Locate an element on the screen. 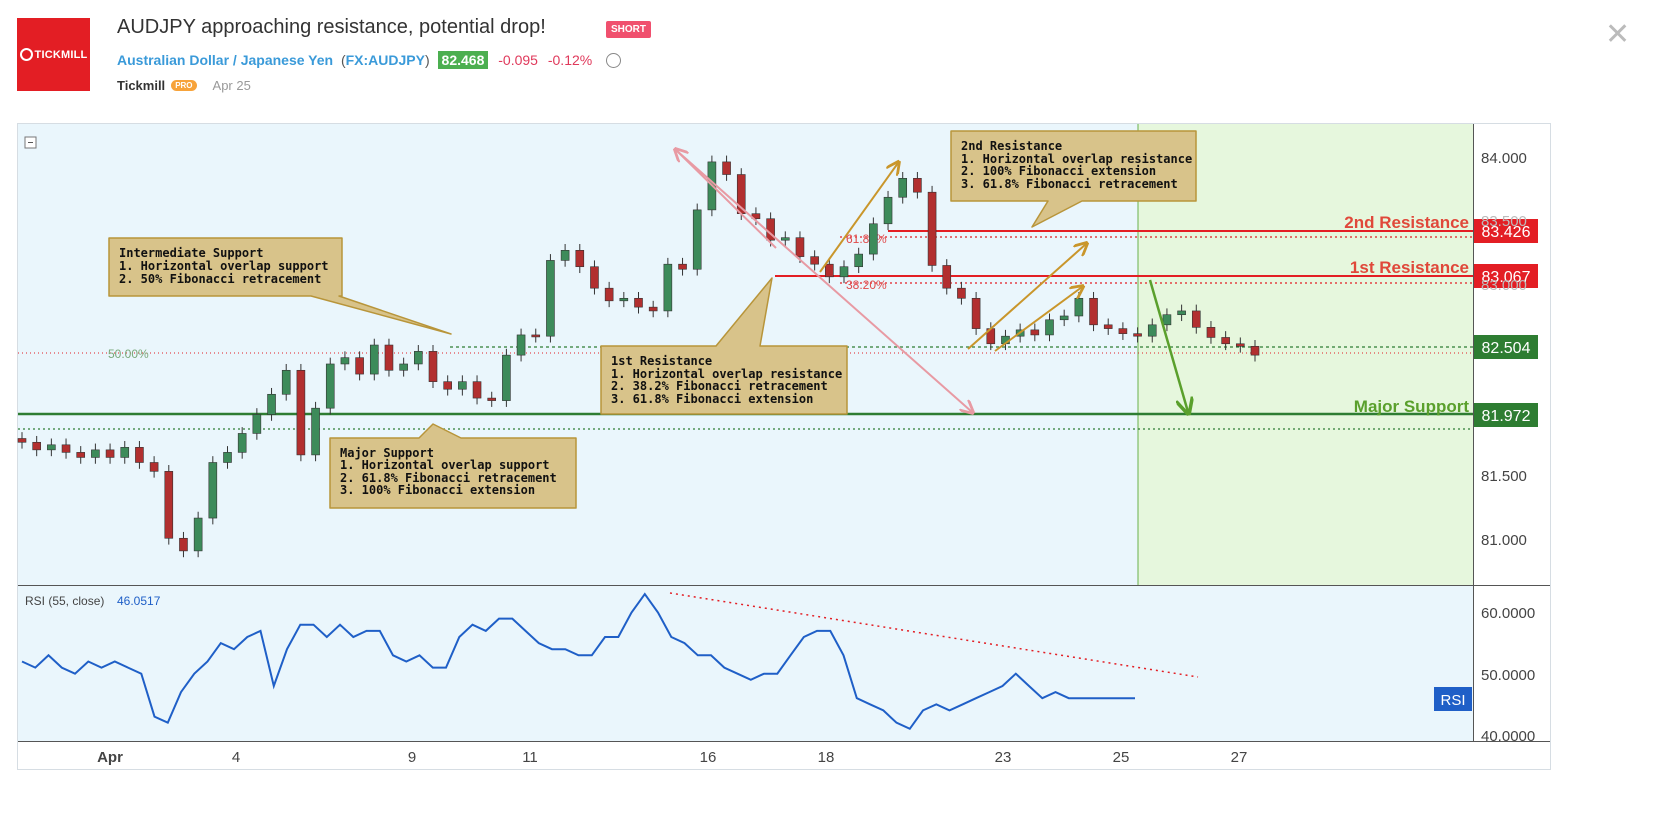 The width and height of the screenshot is (1654, 822). fib-382-label: 38.20% is located at coordinates (866, 285).